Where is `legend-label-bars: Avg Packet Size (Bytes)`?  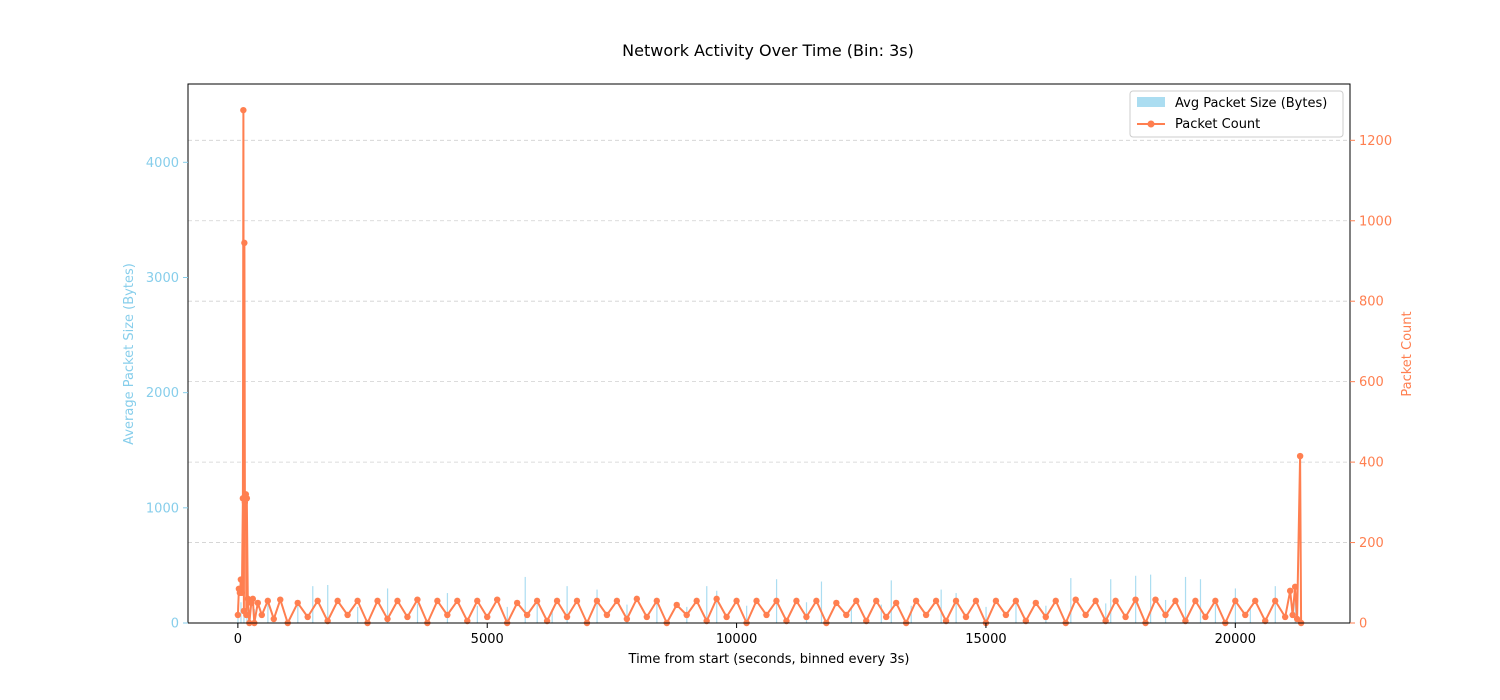
legend-label-bars: Avg Packet Size (Bytes) is located at coordinates (1251, 103).